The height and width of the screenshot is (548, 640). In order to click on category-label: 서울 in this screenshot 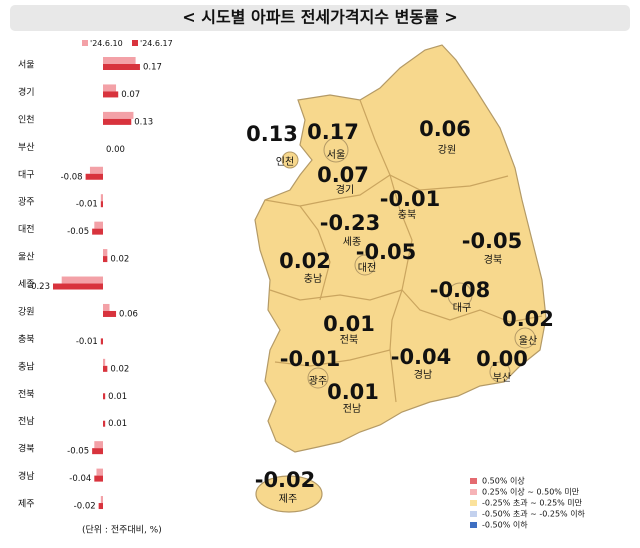, I will do `click(26, 65)`.